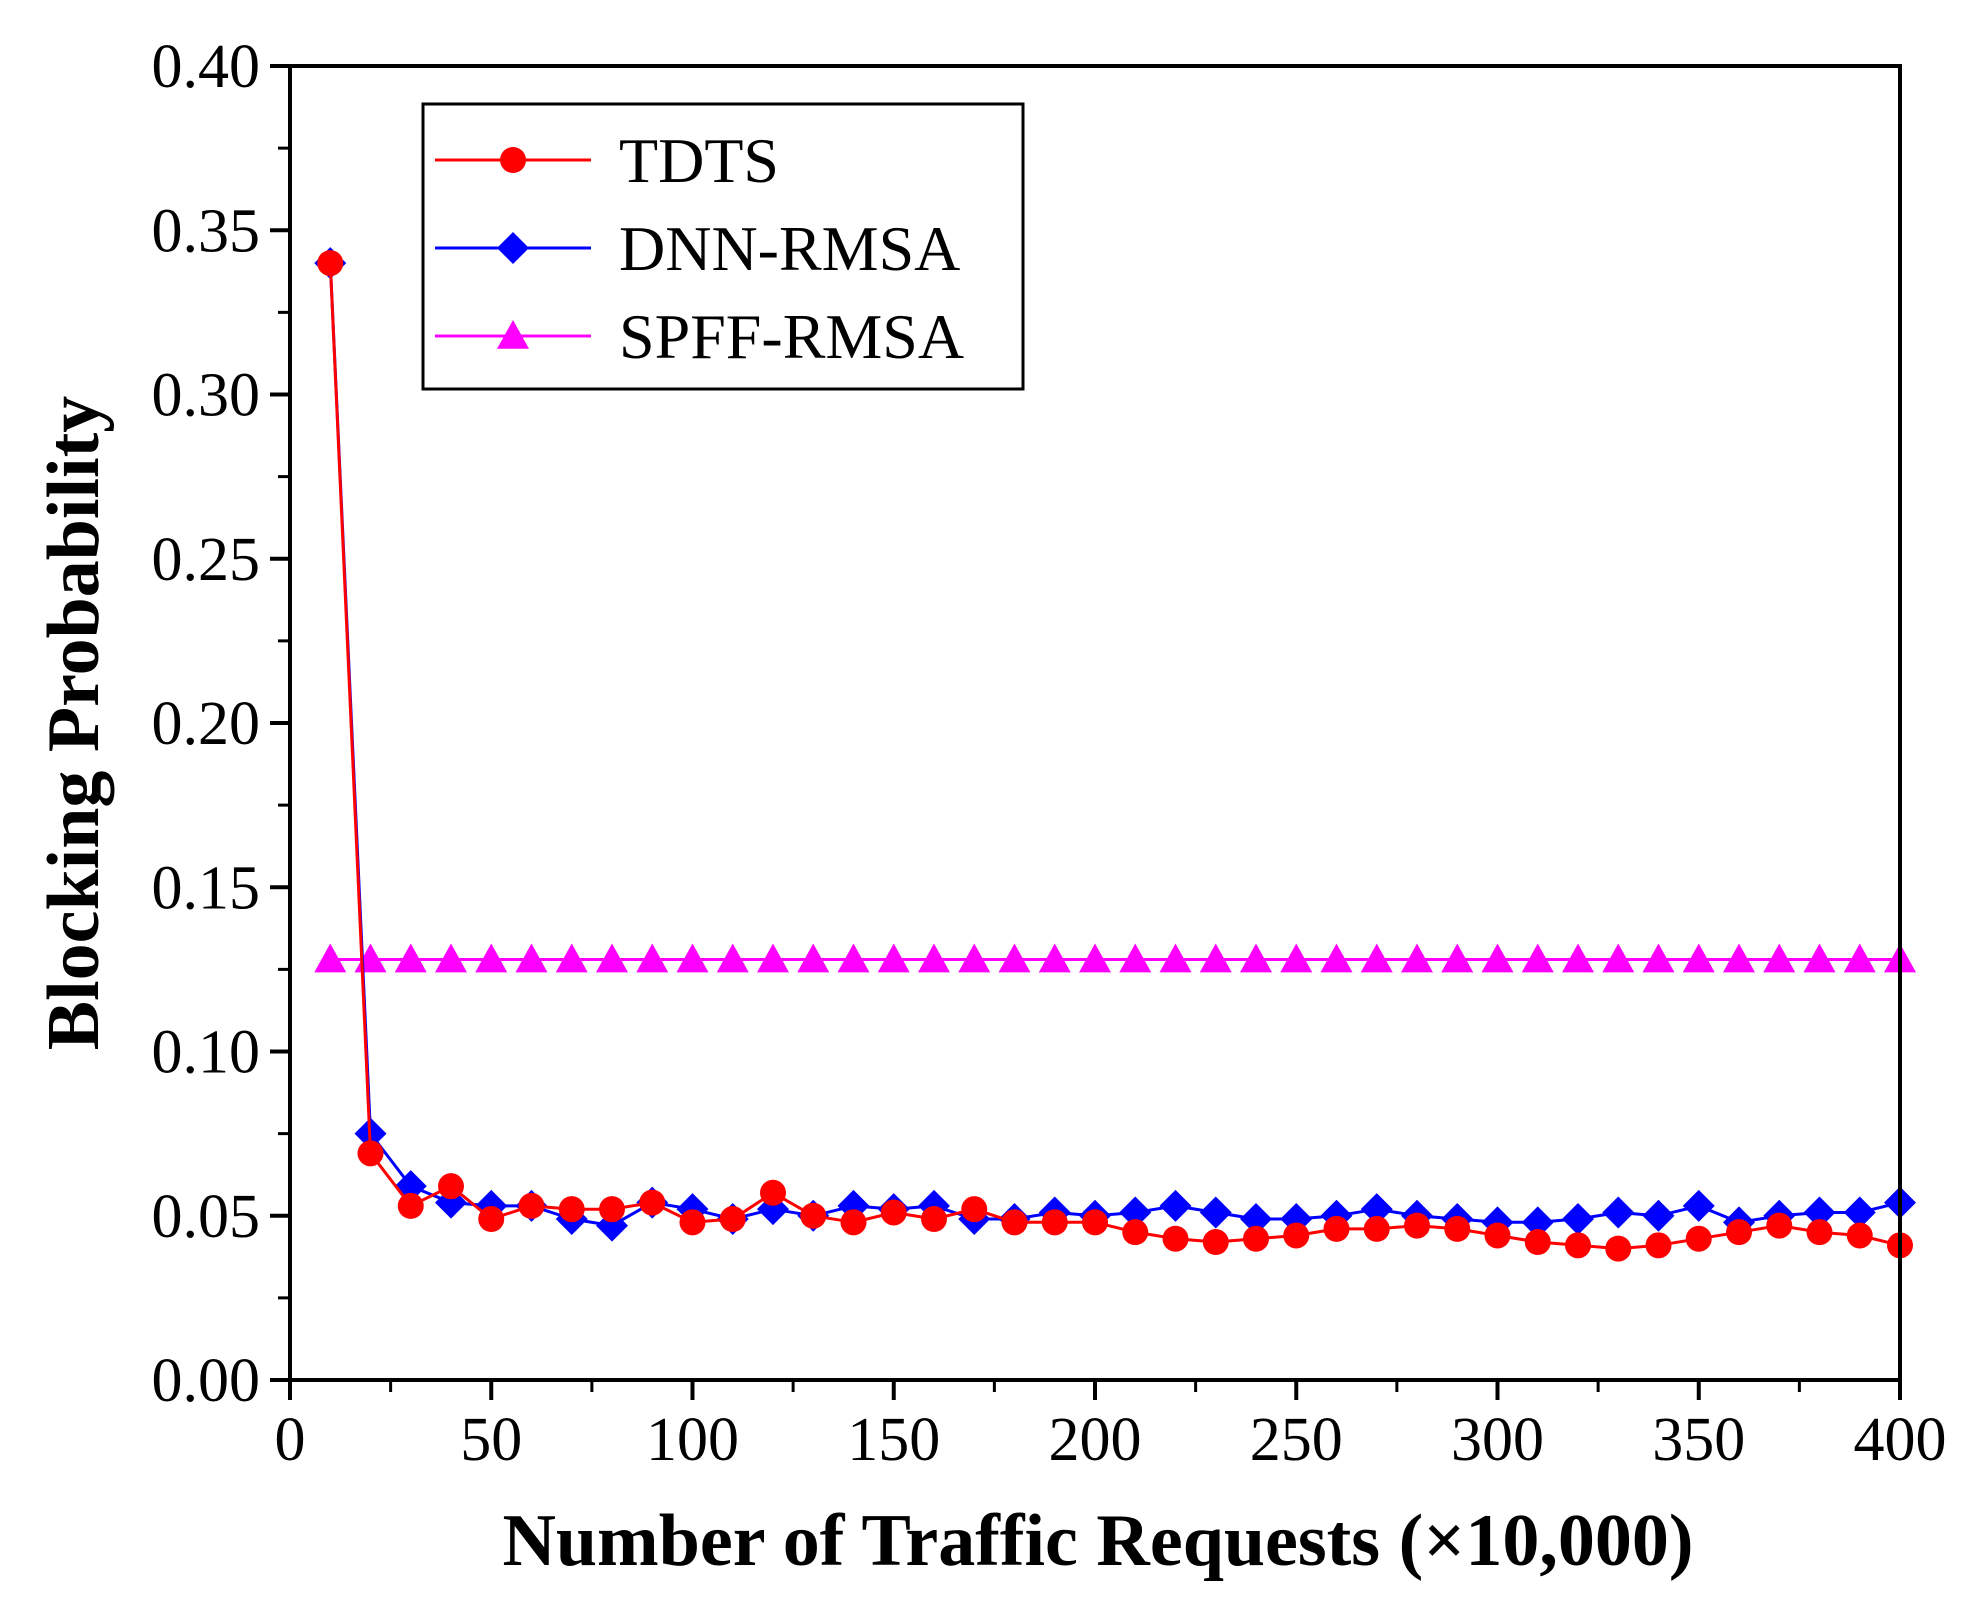 This screenshot has width=1970, height=1598. Describe the element at coordinates (206, 1217) in the screenshot. I see `y-tick-label: 0.05` at that location.